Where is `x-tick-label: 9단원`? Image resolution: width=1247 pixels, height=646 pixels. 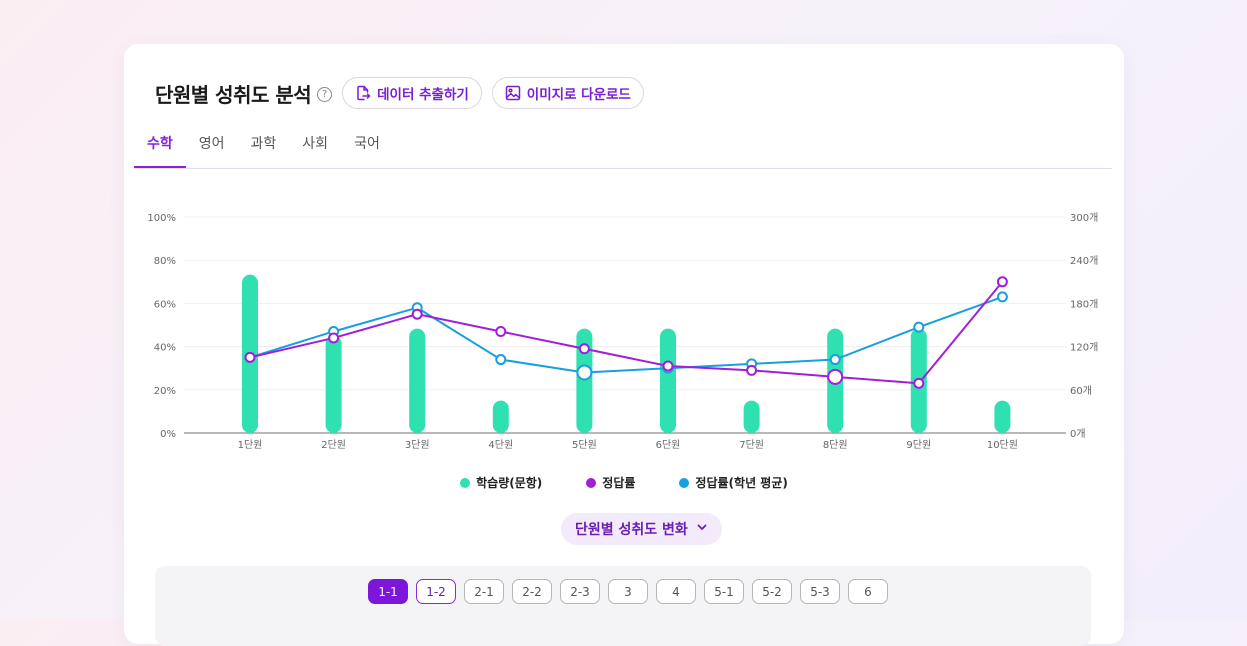
x-tick-label: 9단원 is located at coordinates (918, 445).